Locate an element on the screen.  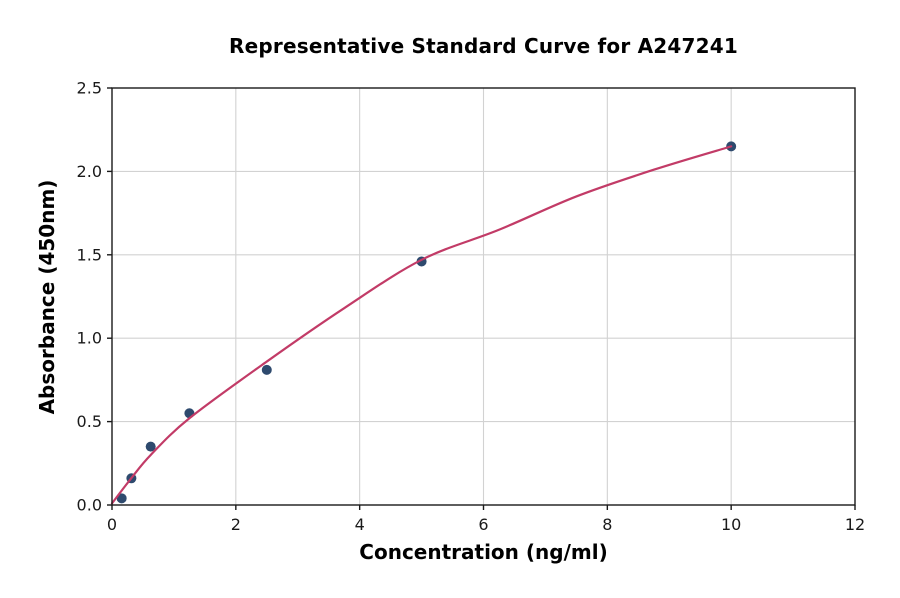
x-tick-label: 10 is located at coordinates (731, 524).